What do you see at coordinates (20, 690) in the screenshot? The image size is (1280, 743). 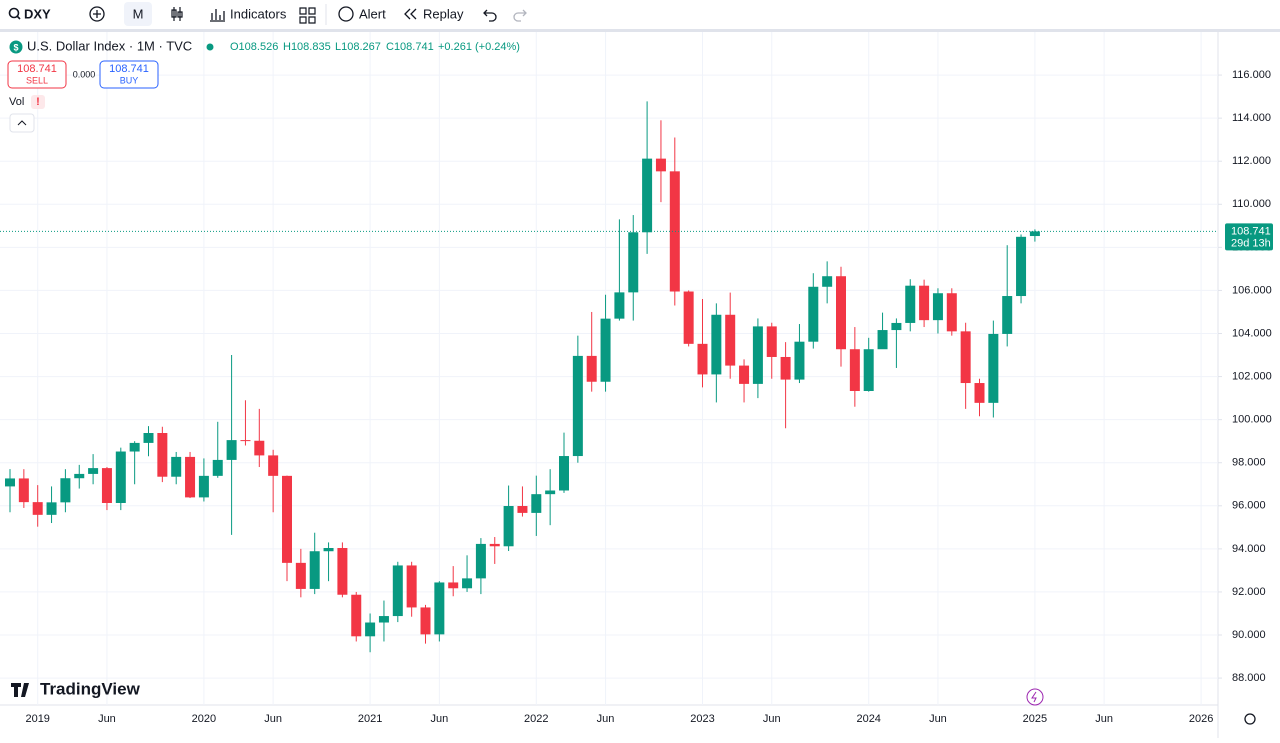 I see `tv-logo` at bounding box center [20, 690].